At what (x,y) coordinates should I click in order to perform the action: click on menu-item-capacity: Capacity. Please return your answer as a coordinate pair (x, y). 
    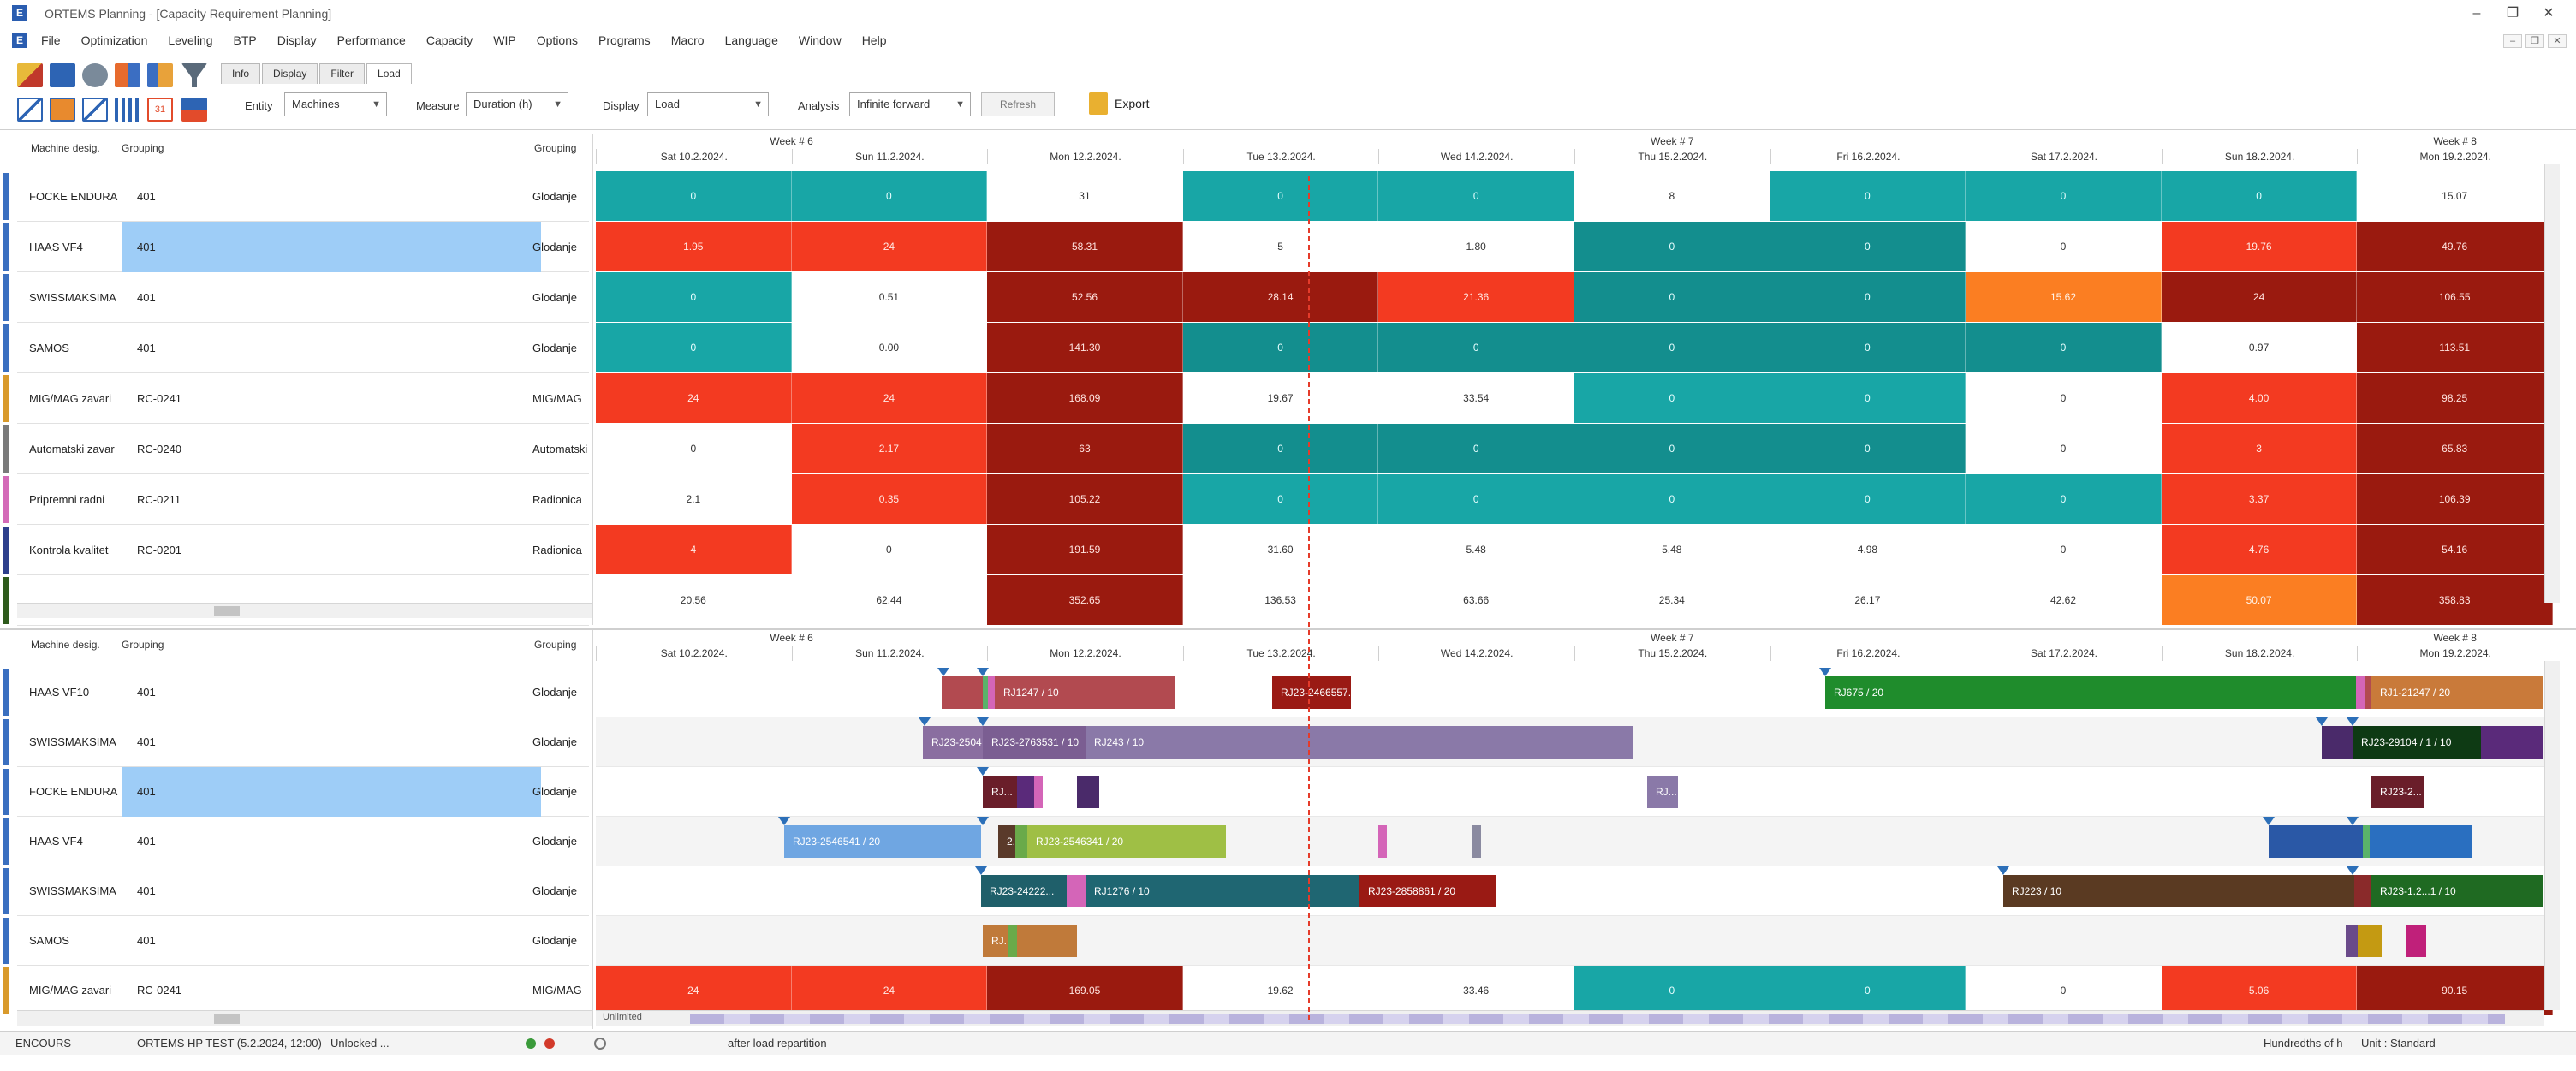
    Looking at the image, I should click on (449, 40).